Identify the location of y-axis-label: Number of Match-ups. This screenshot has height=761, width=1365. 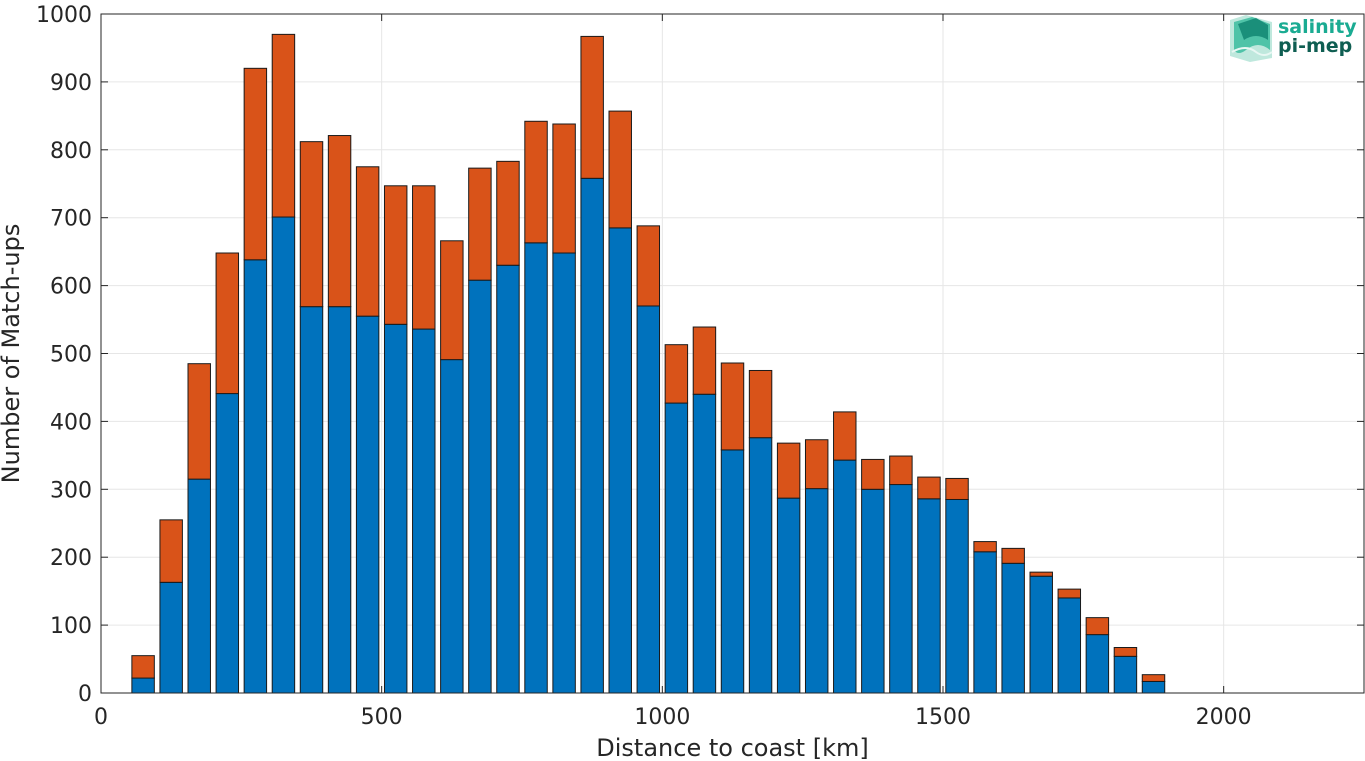
(12, 354).